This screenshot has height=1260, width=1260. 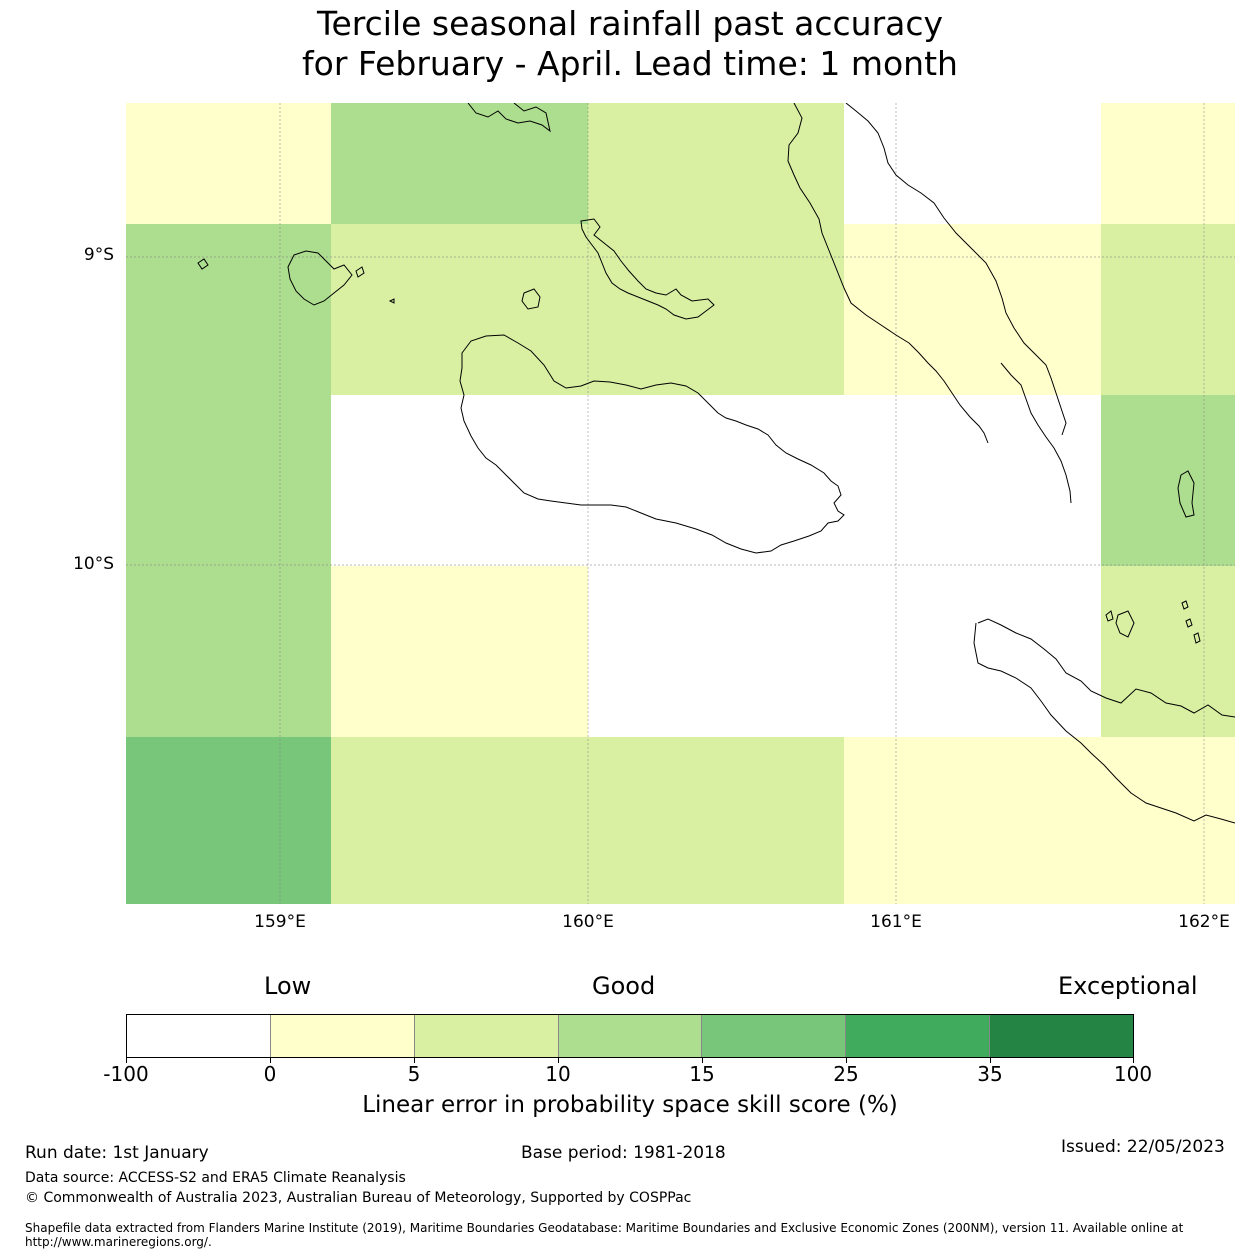 What do you see at coordinates (624, 986) in the screenshot?
I see `scale-label-good: Good` at bounding box center [624, 986].